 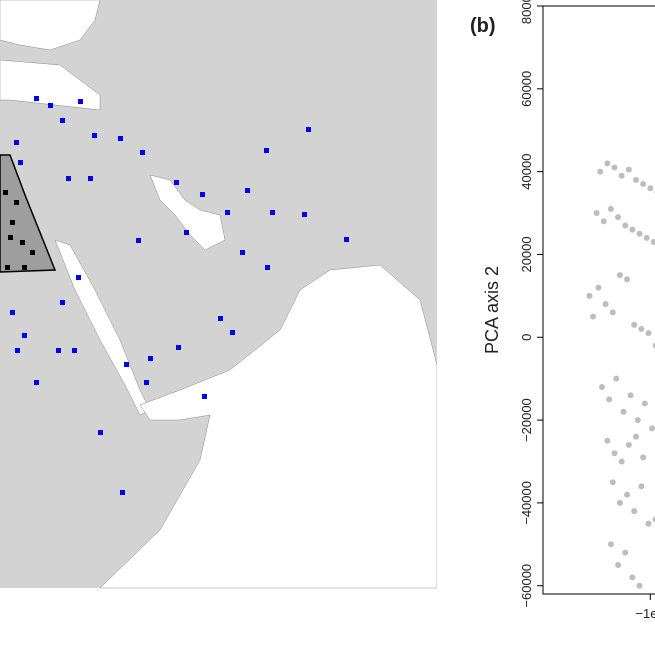 What do you see at coordinates (19, 230) in the screenshot?
I see `black-points` at bounding box center [19, 230].